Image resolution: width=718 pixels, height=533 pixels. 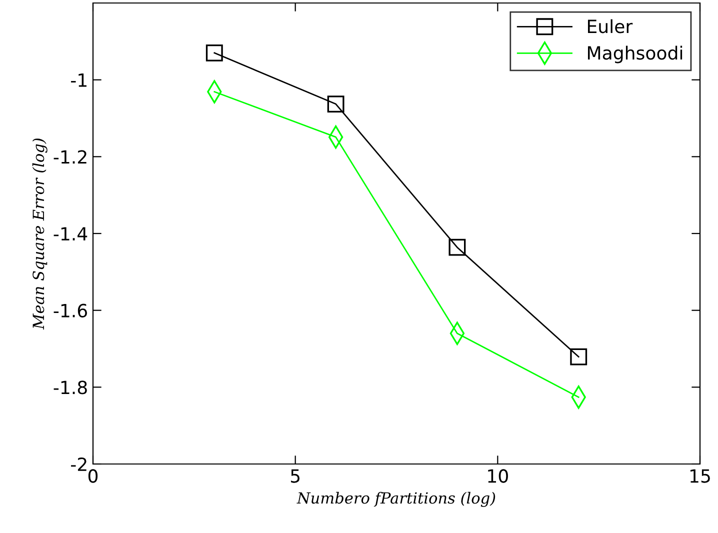 What do you see at coordinates (71, 233) in the screenshot?
I see `y-tick-label: -1.4` at bounding box center [71, 233].